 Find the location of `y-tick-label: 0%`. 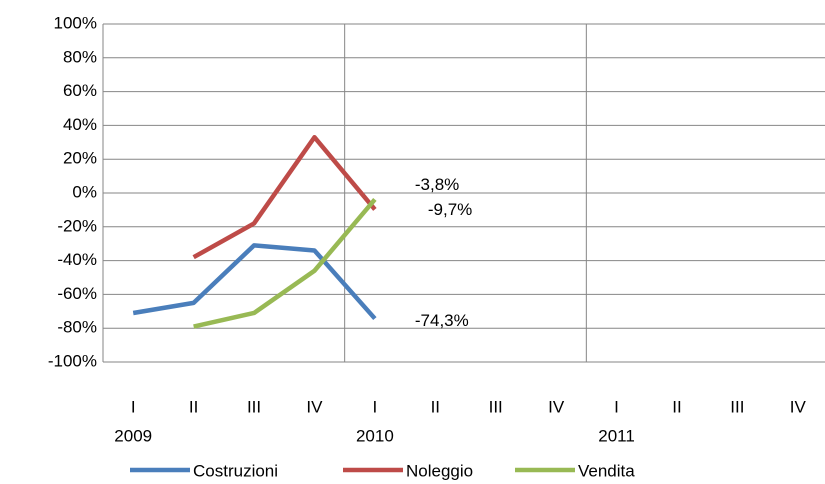

y-tick-label: 0% is located at coordinates (84, 191).